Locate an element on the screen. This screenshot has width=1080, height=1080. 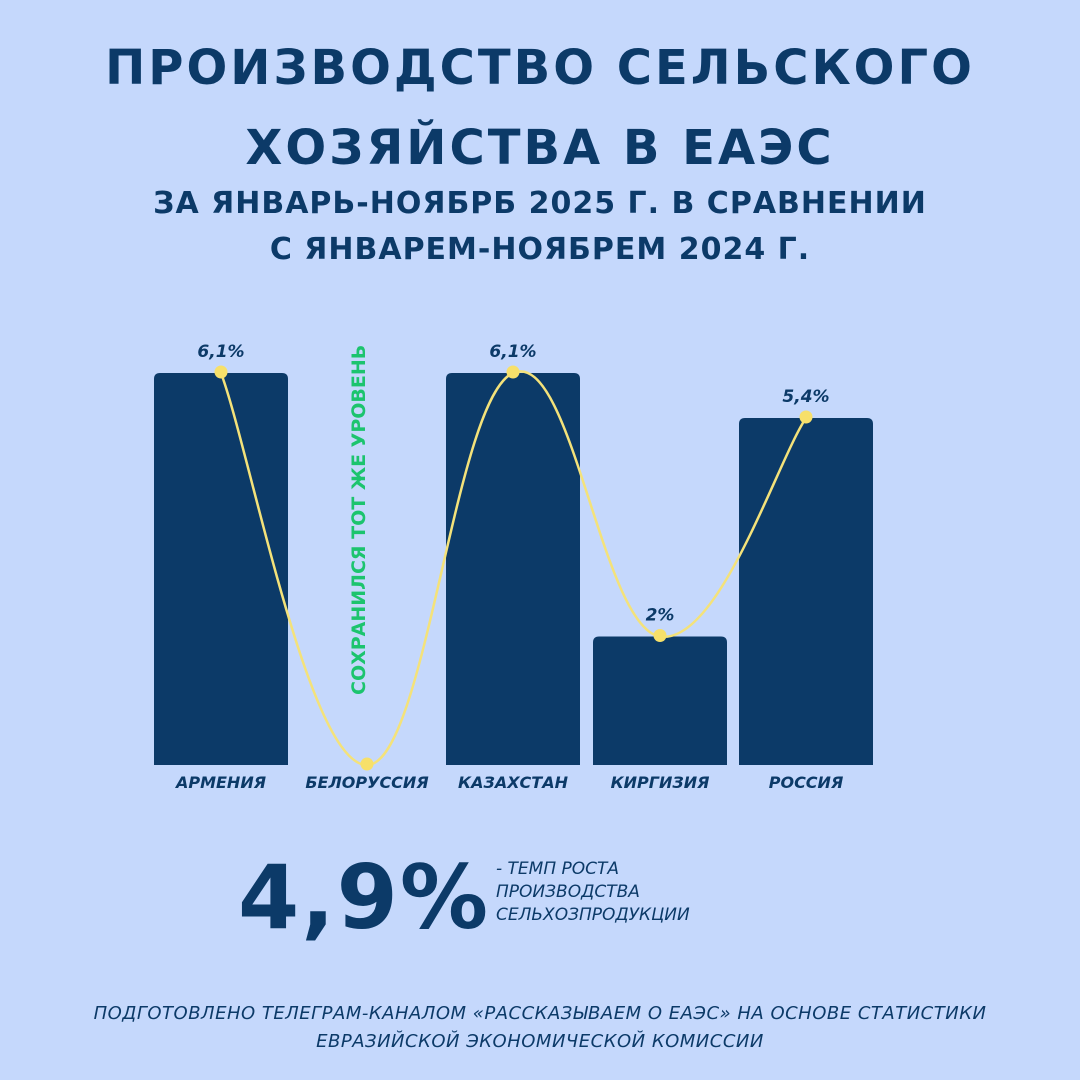
chart-subtitle-line-2: С ЯНВАРЕМ-НОЯБРЕМ 2024 Г. is located at coordinates (540, 249).